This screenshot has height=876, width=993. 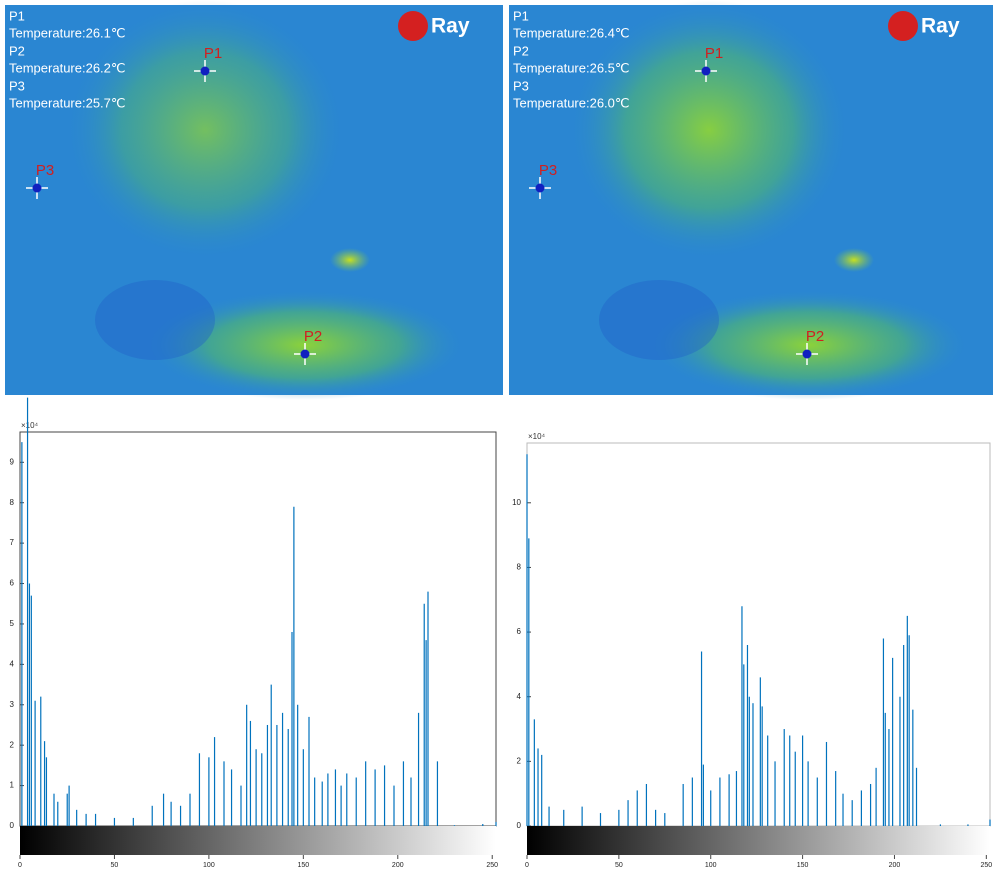 I want to click on y-tick-label: 9, so click(x=12, y=461).